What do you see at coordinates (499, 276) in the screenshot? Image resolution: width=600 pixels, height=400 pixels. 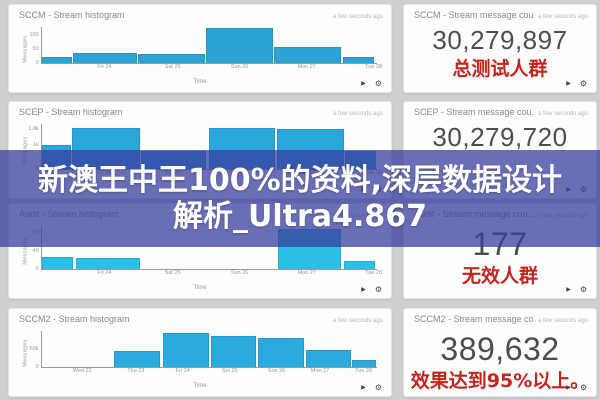 I see `counter-caption: 无效人群` at bounding box center [499, 276].